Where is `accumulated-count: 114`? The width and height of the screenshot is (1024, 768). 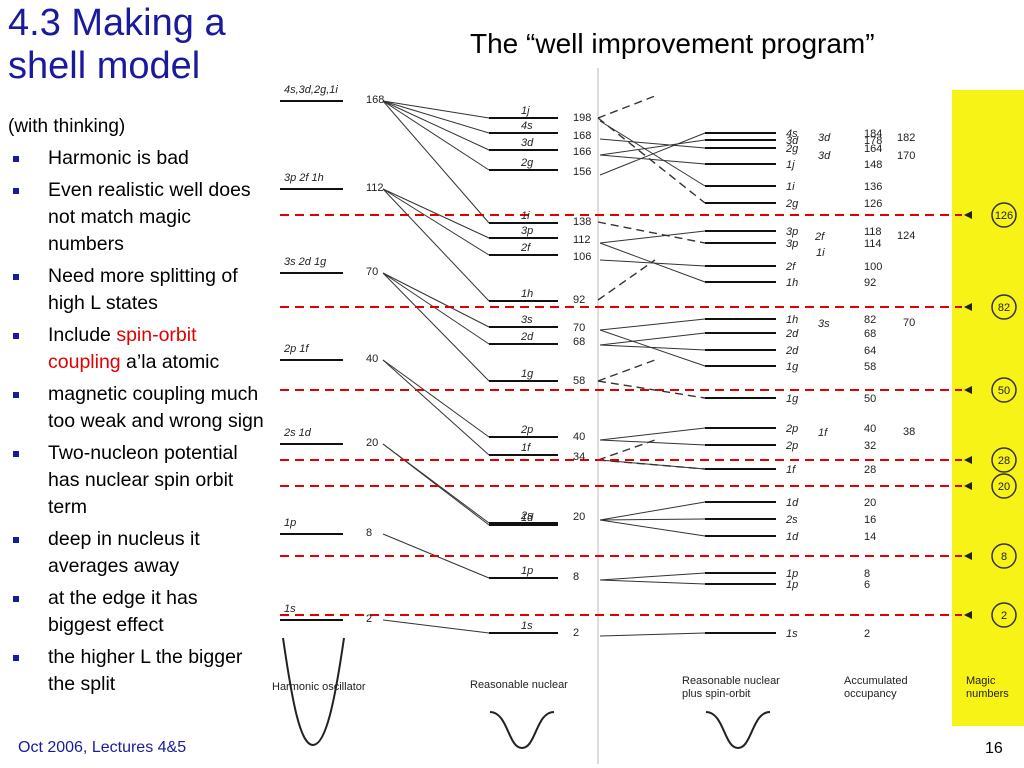 accumulated-count: 114 is located at coordinates (873, 244).